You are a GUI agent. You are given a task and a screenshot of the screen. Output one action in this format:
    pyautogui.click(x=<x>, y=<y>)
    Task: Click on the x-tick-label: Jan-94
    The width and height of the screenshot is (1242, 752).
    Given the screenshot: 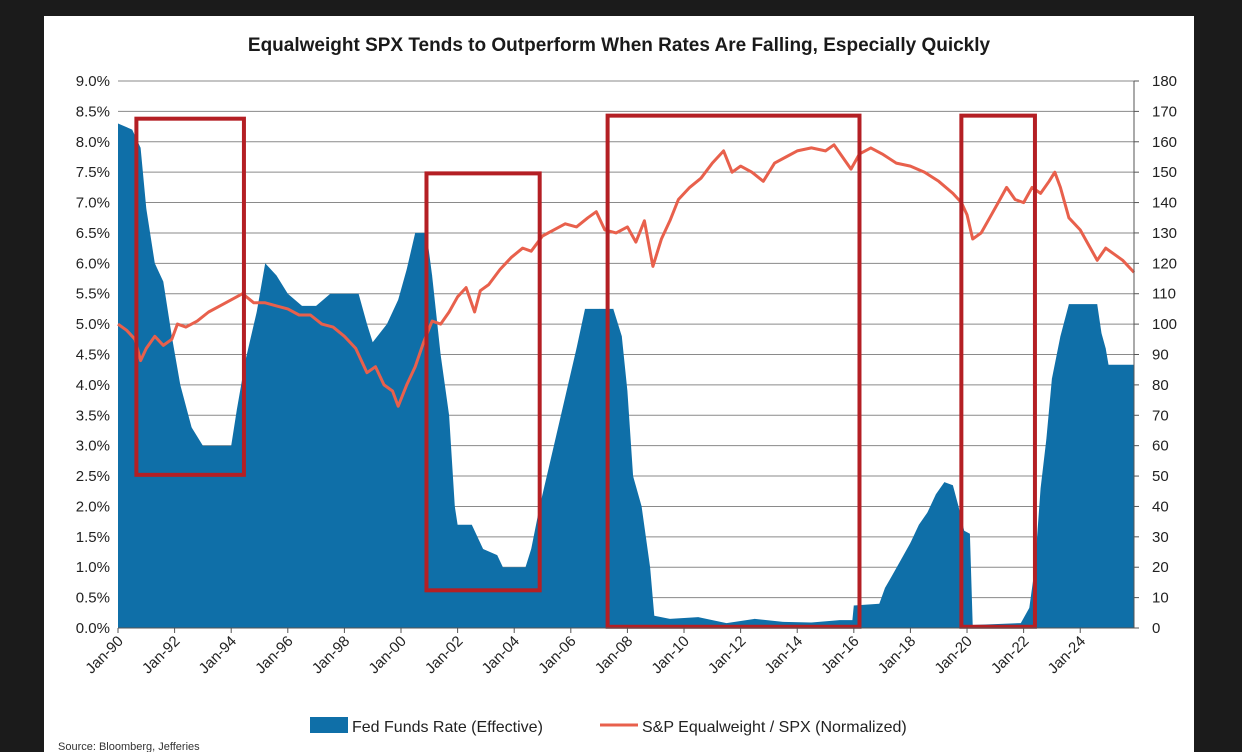 What is the action you would take?
    pyautogui.click(x=218, y=655)
    